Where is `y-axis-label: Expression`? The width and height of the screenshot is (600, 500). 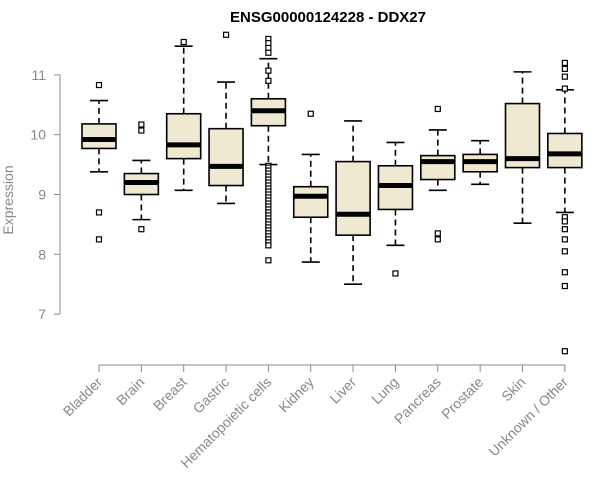
y-axis-label: Expression is located at coordinates (8, 199).